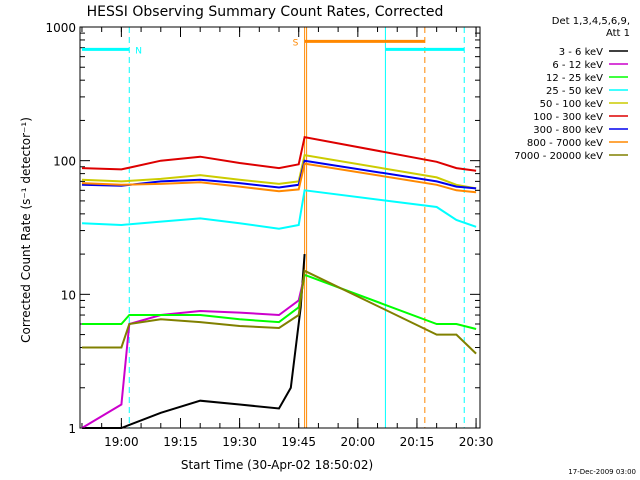 Image resolution: width=640 pixels, height=480 pixels. Describe the element at coordinates (358, 442) in the screenshot. I see `x-tick-label: 20:00` at that location.